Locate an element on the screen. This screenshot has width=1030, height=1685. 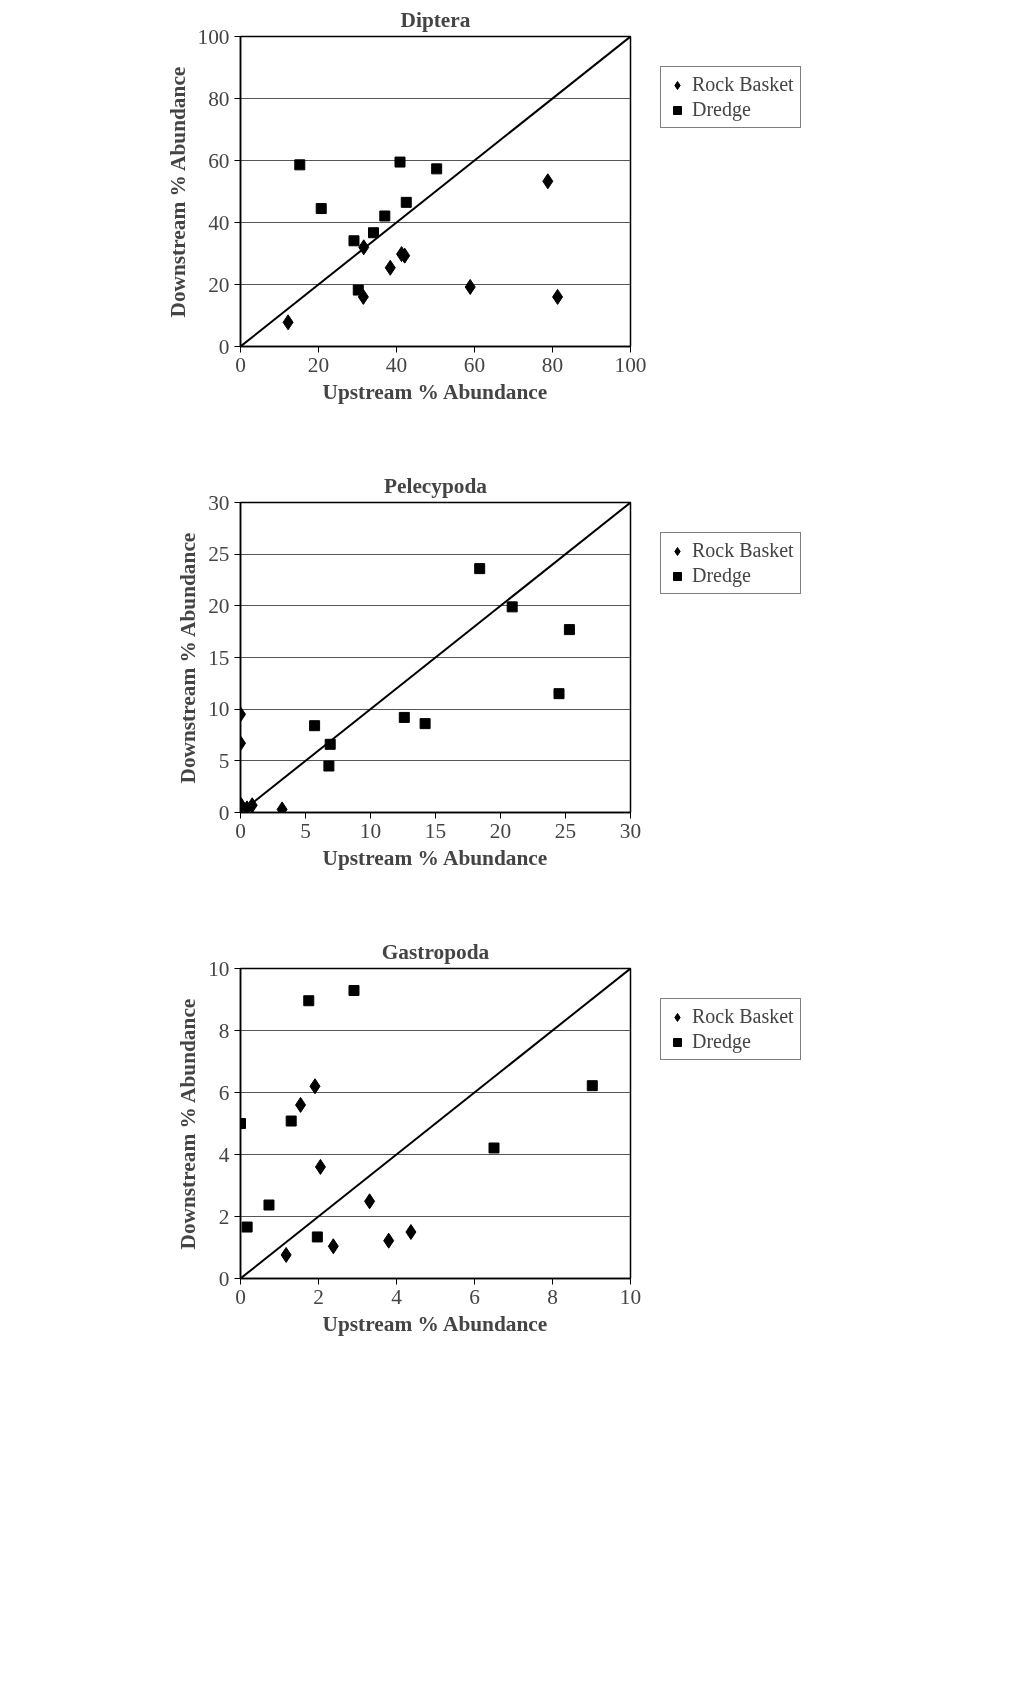
chart-title: Pelecypoda is located at coordinates (435, 485).